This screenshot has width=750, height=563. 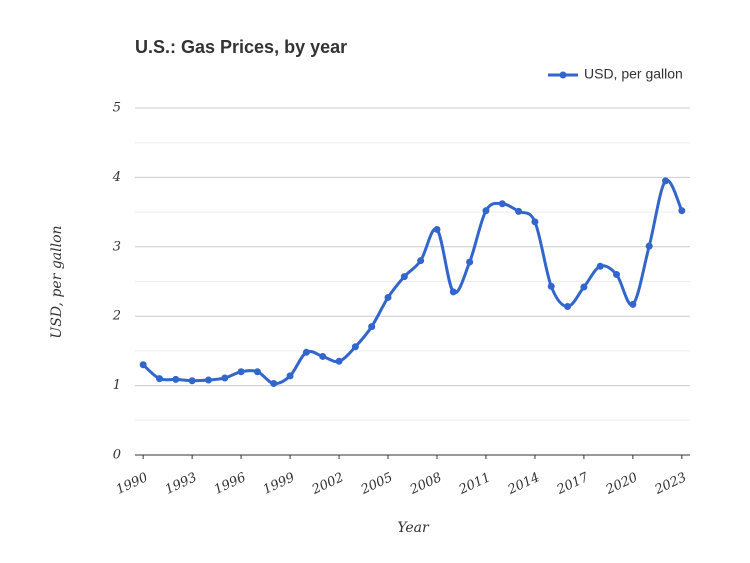 I want to click on y-tick-label: 2, so click(x=116, y=316).